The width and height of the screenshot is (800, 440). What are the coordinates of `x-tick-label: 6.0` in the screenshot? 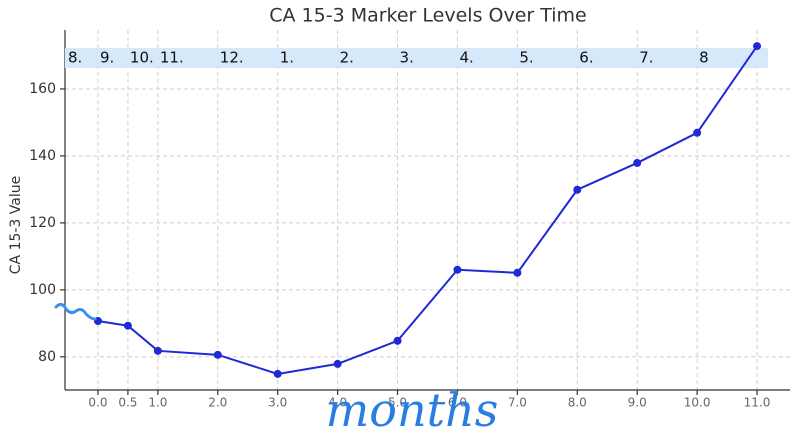 It's located at (457, 403).